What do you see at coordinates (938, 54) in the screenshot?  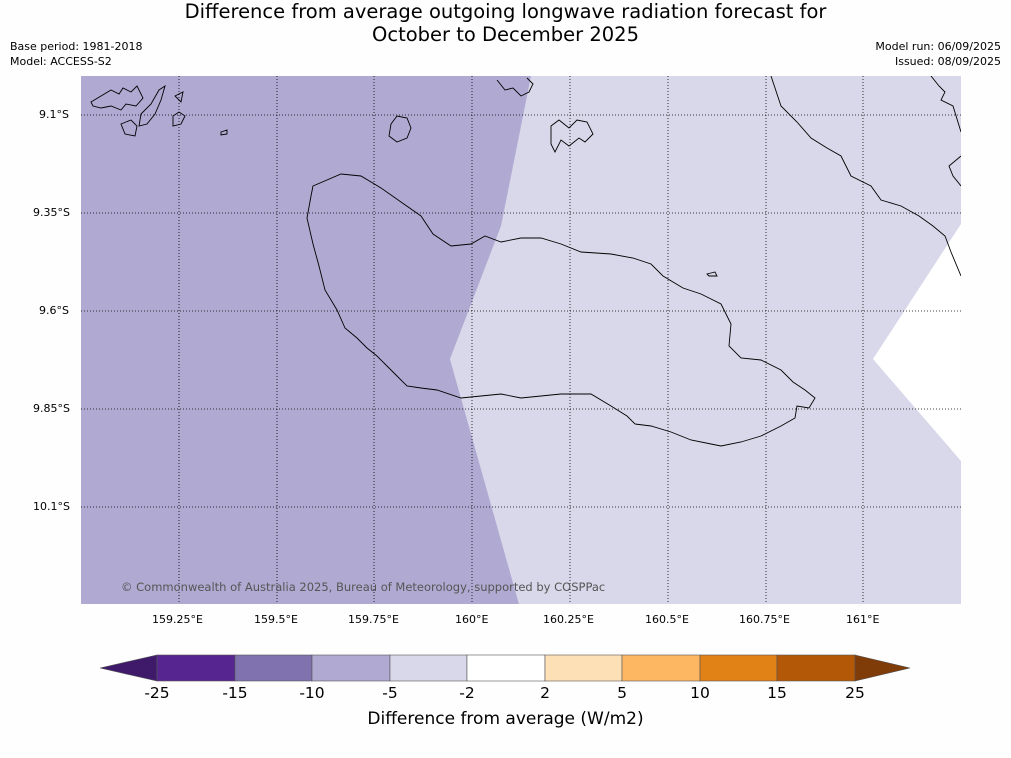 I see `meta-right: Model run: 06/09/2025 Issued: 08/09/2025` at bounding box center [938, 54].